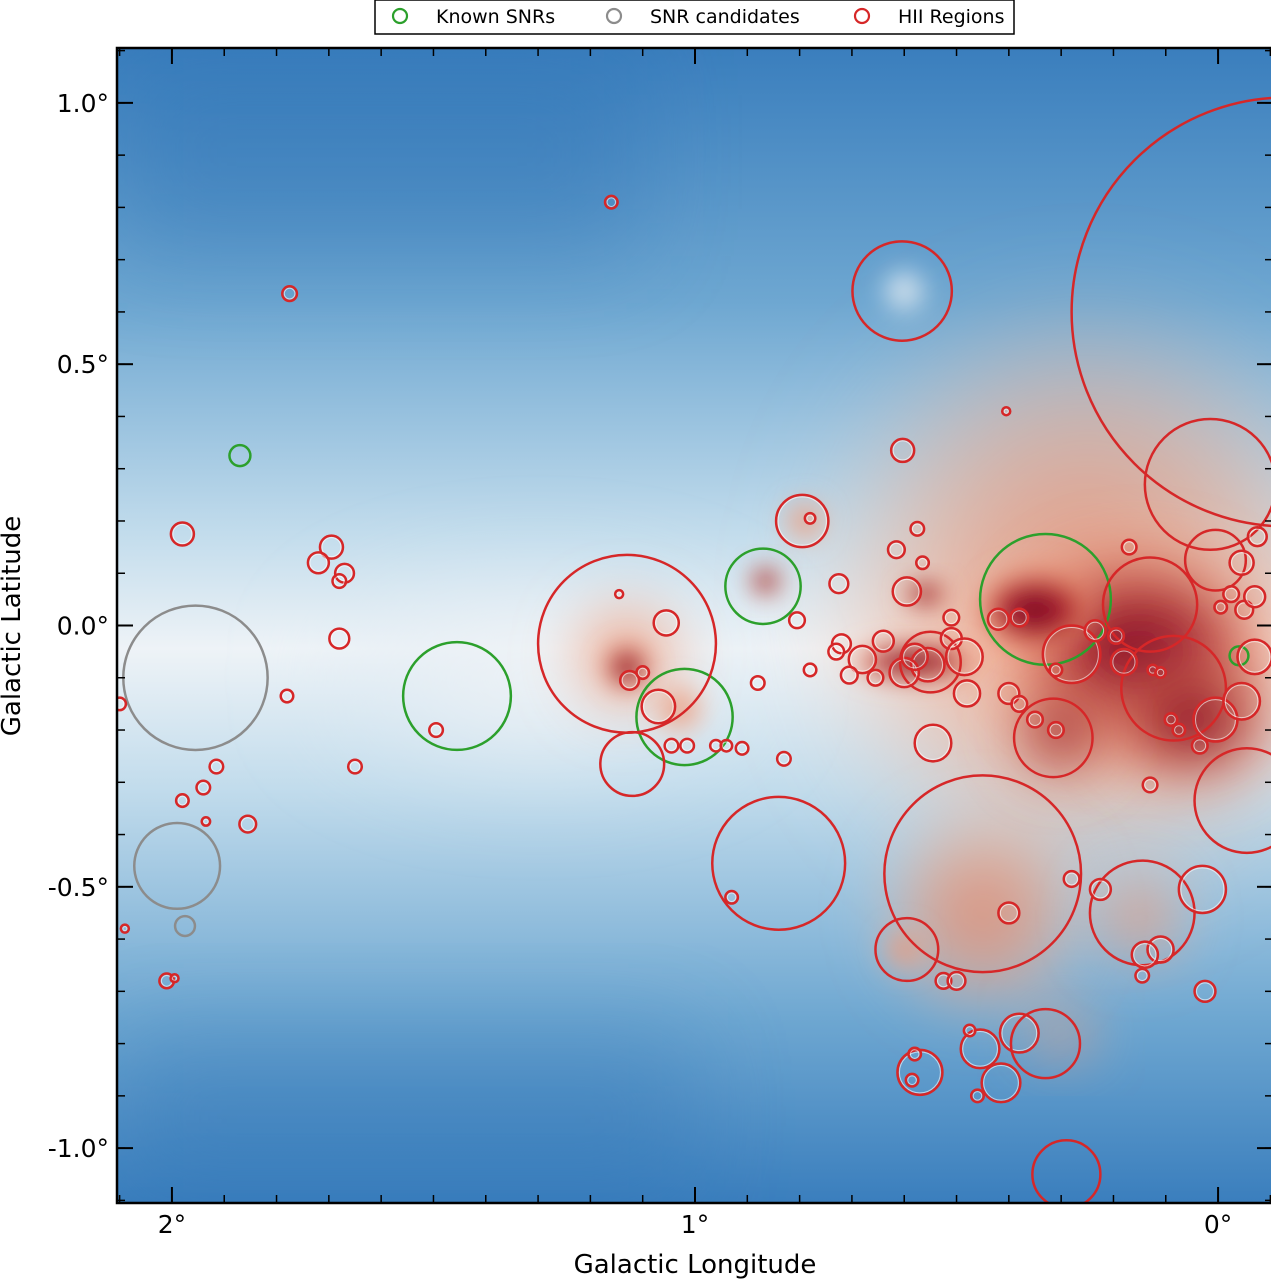  Describe the element at coordinates (473, 17) in the screenshot. I see `legend-entry: Known SNRs` at that location.